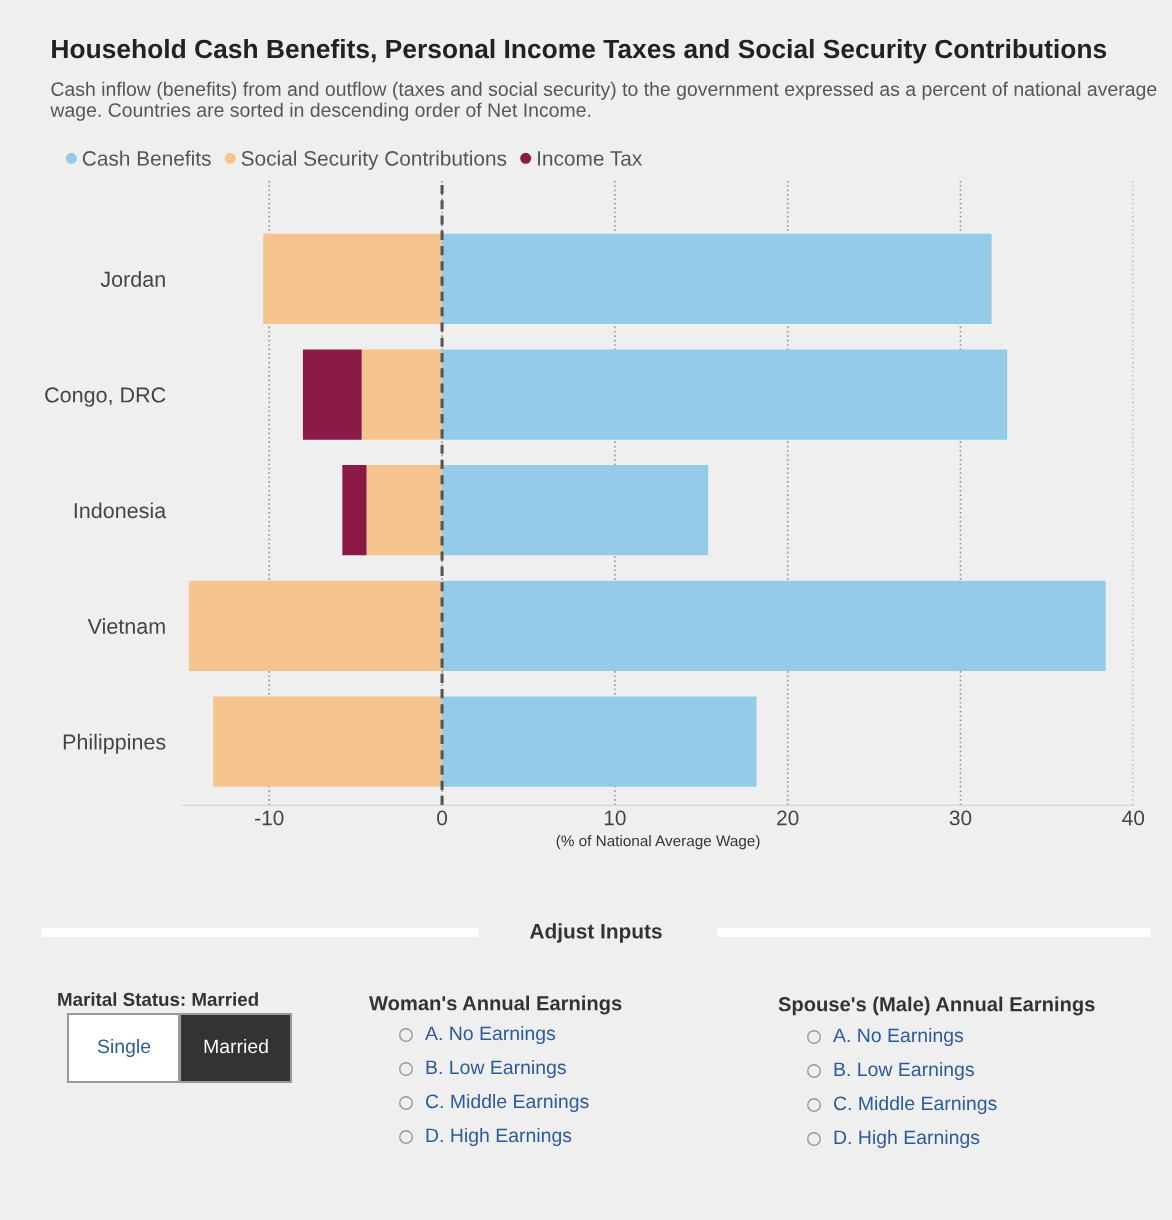 The image size is (1172, 1220). I want to click on x-tick-label: 40, so click(1133, 818).